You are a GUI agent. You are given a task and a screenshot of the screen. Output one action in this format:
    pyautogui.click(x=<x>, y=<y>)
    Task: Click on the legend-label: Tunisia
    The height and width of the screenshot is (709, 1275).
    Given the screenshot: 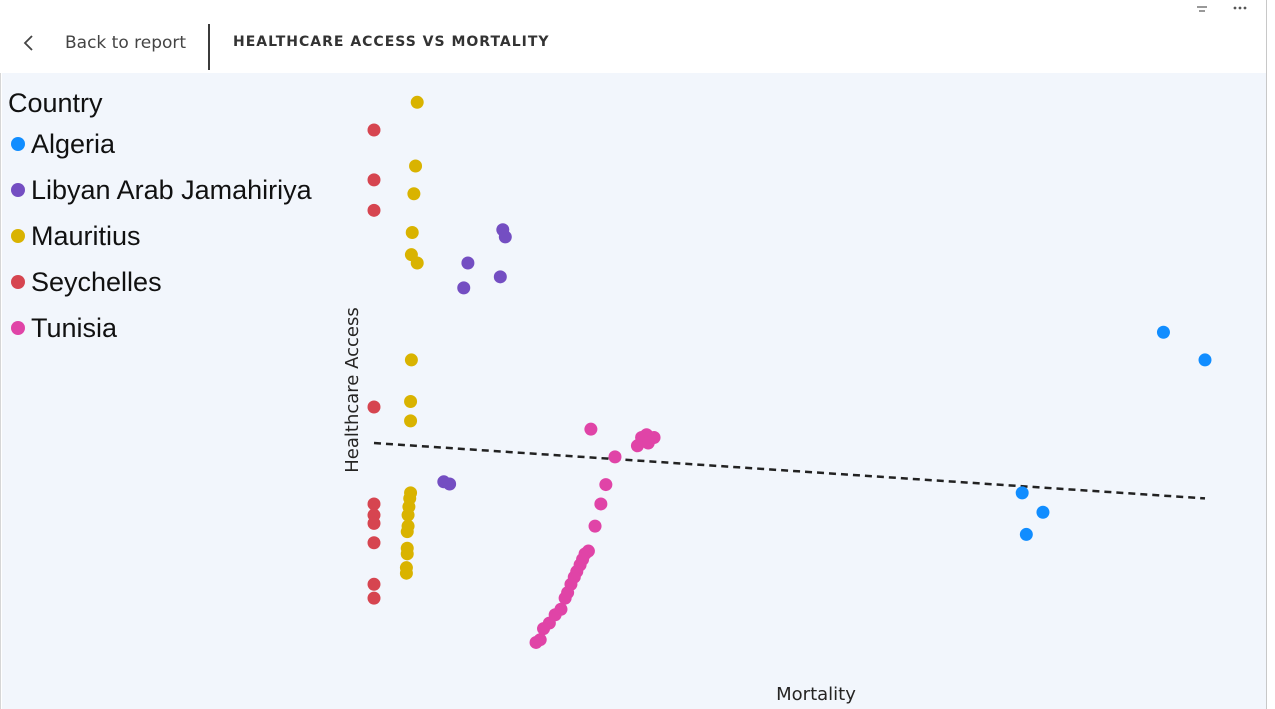 What is the action you would take?
    pyautogui.click(x=74, y=327)
    